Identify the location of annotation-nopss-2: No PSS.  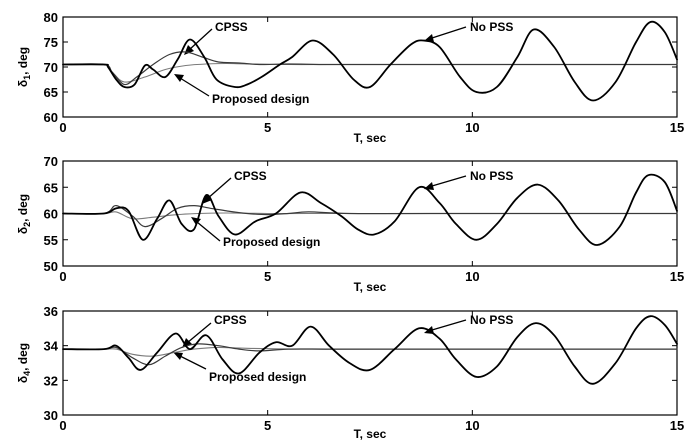
(491, 176).